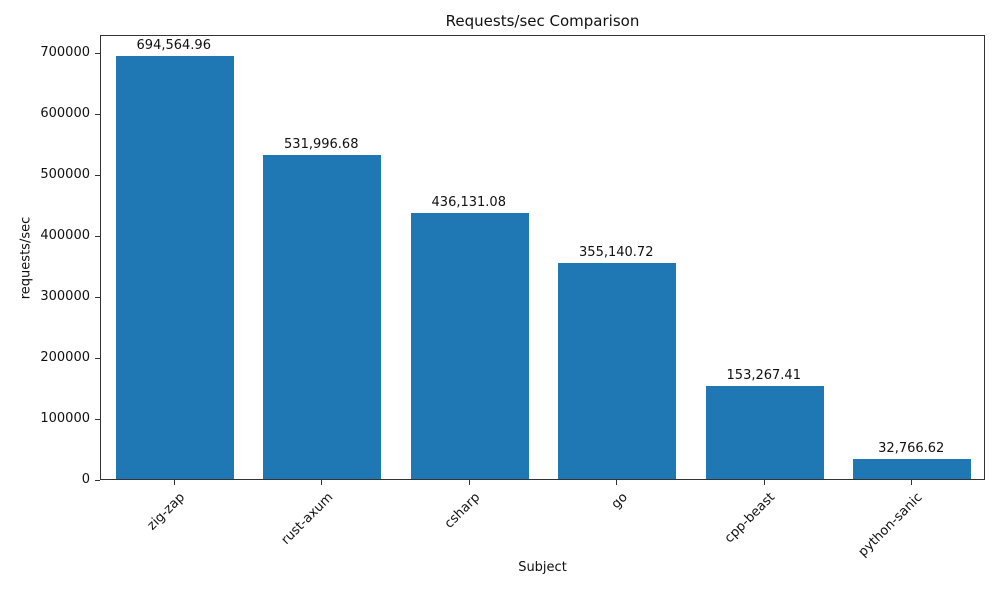 This screenshot has width=1000, height=600. I want to click on chart-title: Requests/sec Comparison, so click(542, 21).